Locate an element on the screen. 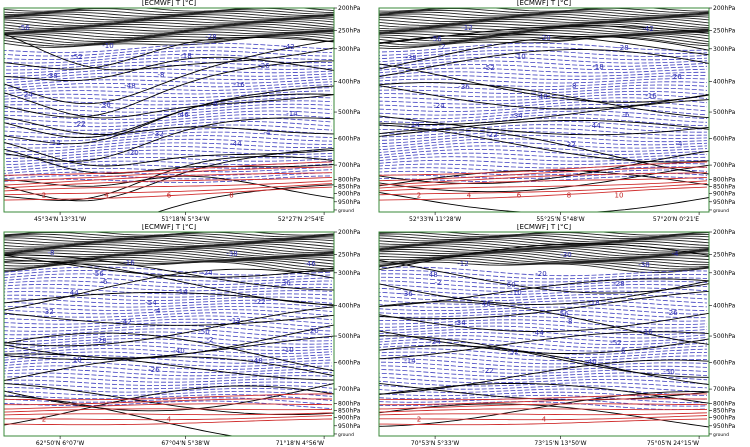 Image resolution: width=750 pixels, height=447 pixels. isotherm-label: -26 is located at coordinates (672, 313).